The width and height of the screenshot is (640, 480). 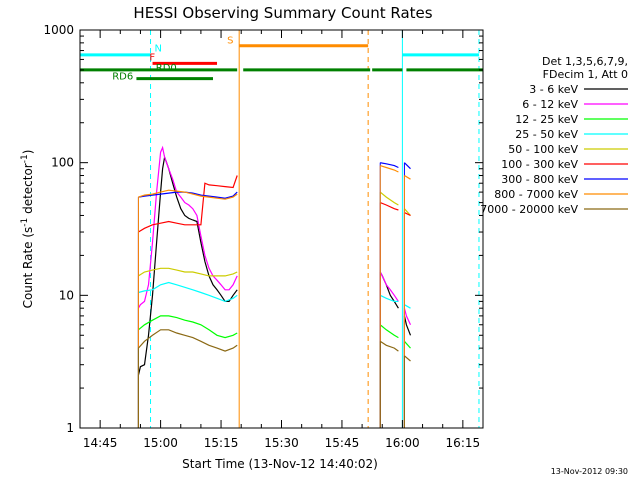 I want to click on x-tick-label-0: 14:45, so click(x=100, y=443).